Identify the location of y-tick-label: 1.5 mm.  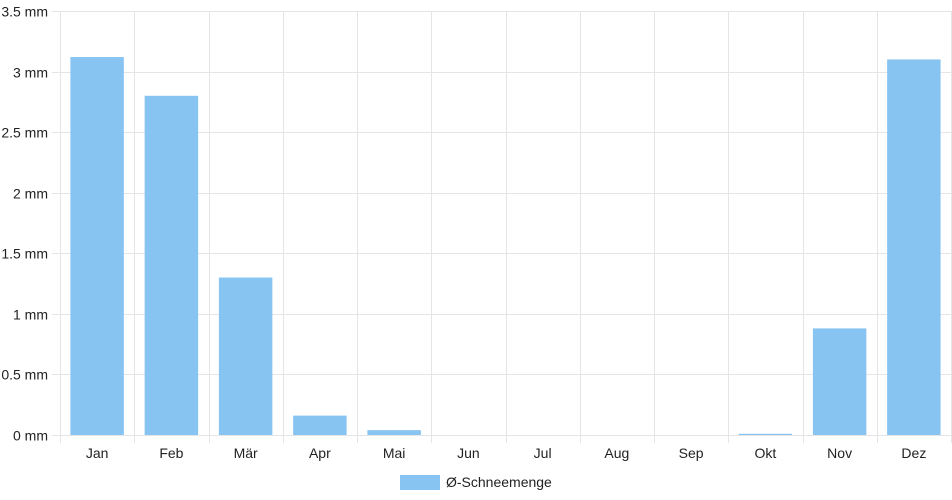
(24, 254).